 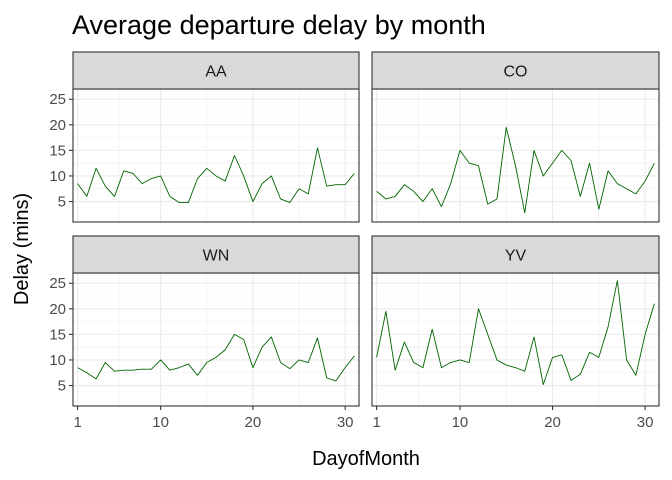 I want to click on facet-label-yv: YV, so click(x=516, y=256).